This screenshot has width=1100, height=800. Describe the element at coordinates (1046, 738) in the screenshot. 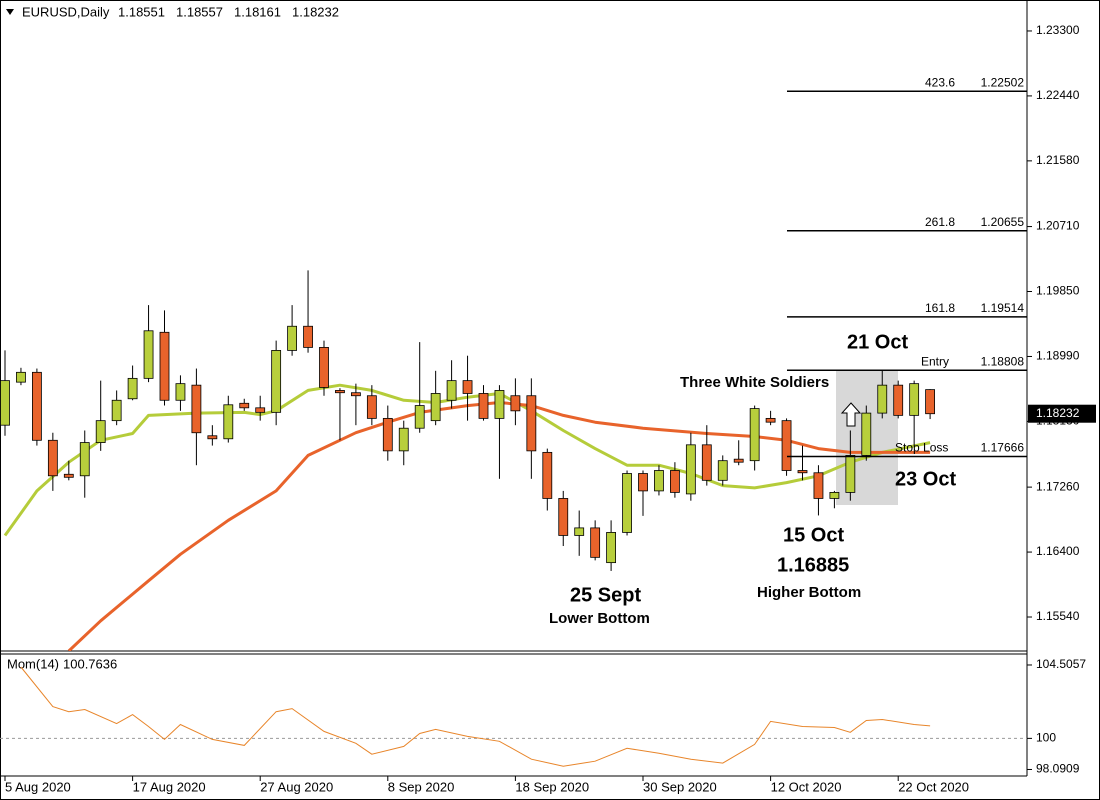

I see `y-tick-label: 100` at that location.